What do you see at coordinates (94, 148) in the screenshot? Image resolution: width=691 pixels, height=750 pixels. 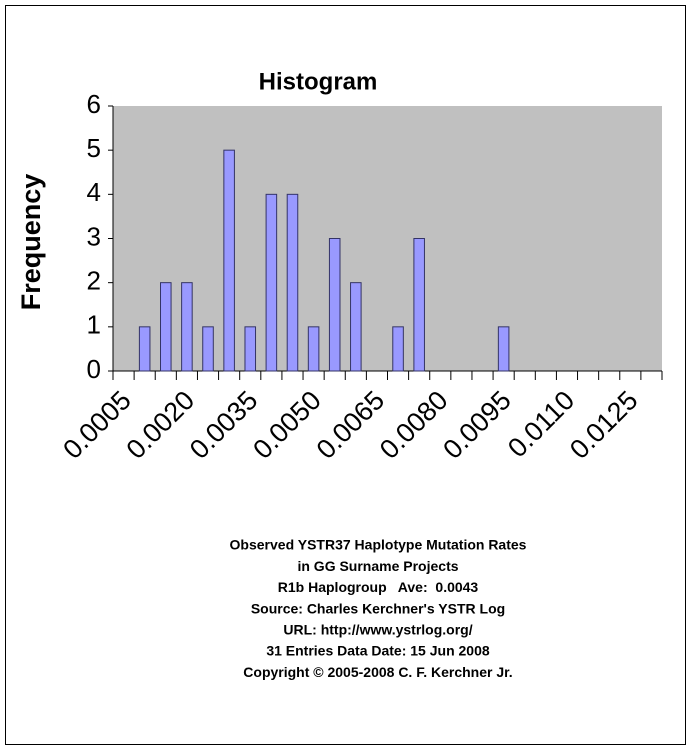 I see `y-tick-label: 5` at bounding box center [94, 148].